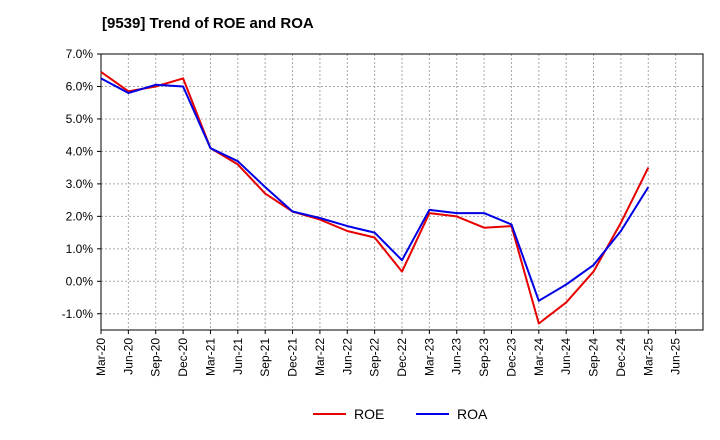  Describe the element at coordinates (293, 357) in the screenshot. I see `x-tick-label: Dec-21` at that location.